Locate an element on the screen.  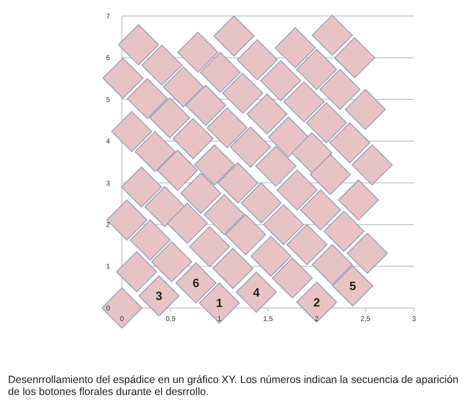
annotation: 4 is located at coordinates (256, 292).